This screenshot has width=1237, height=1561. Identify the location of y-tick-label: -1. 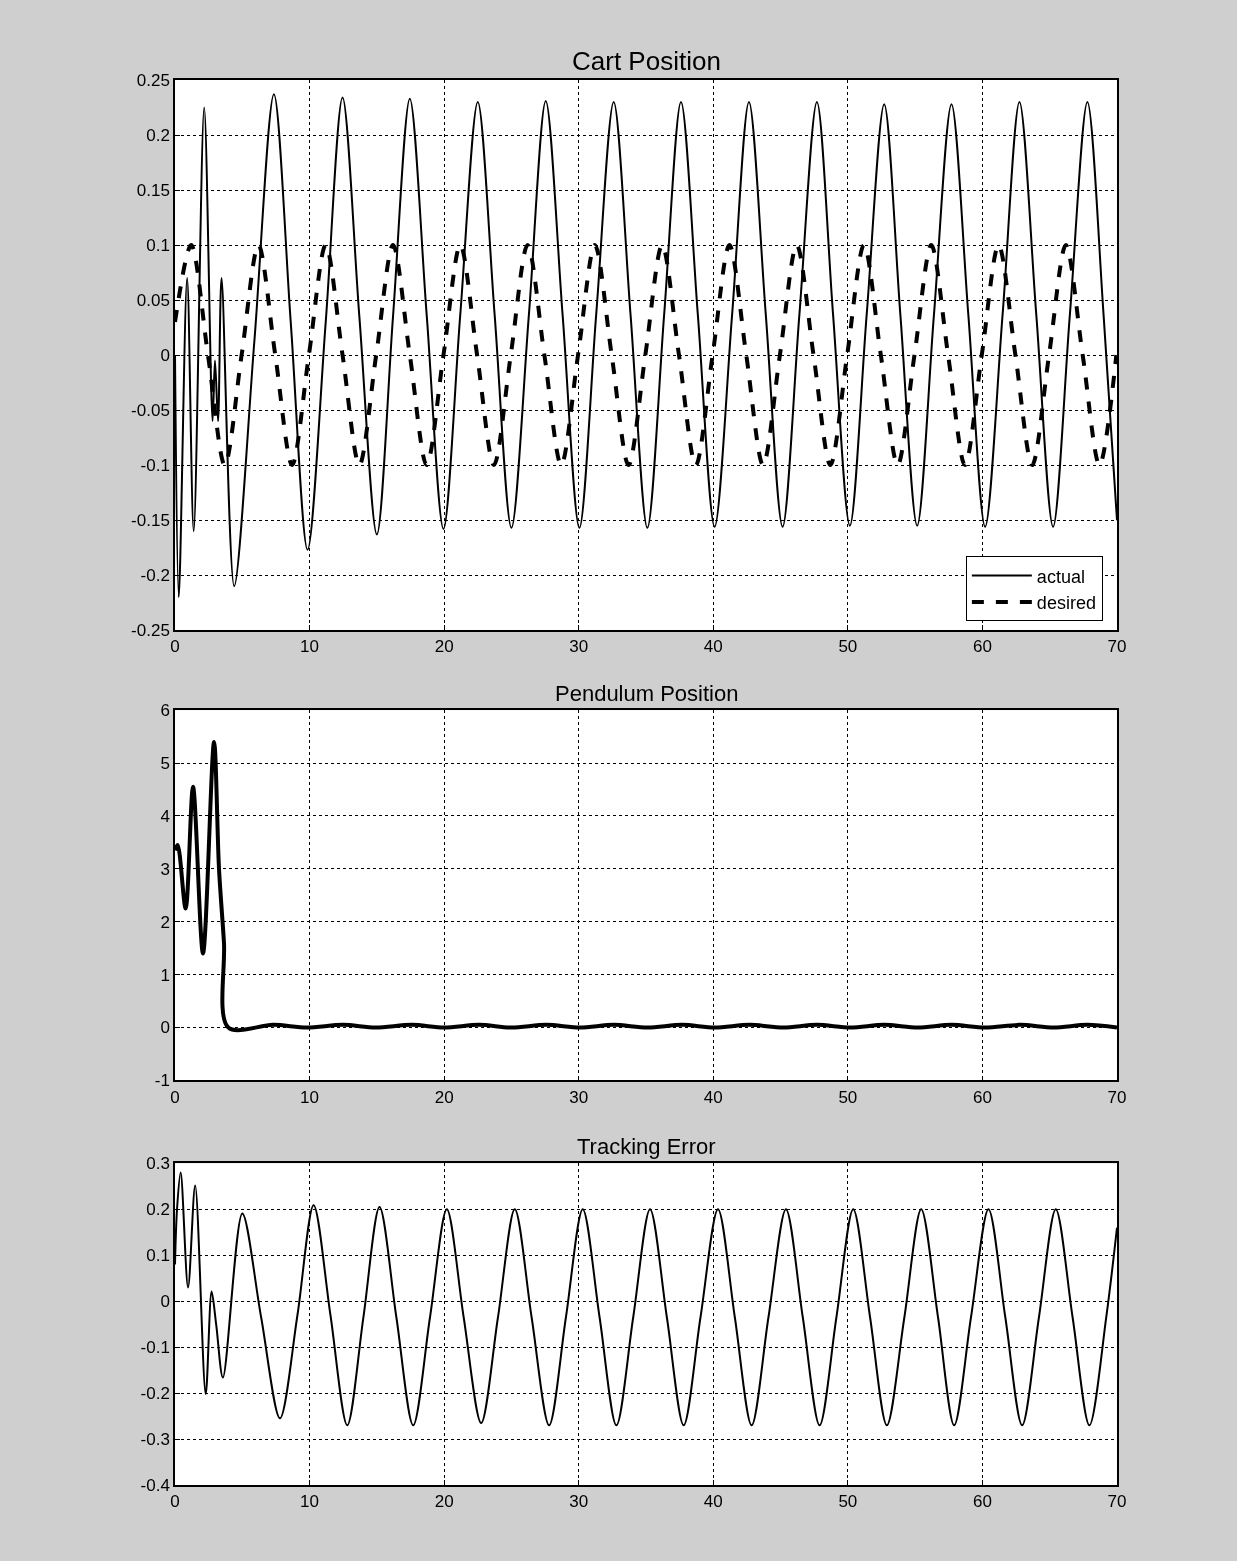
(162, 1081).